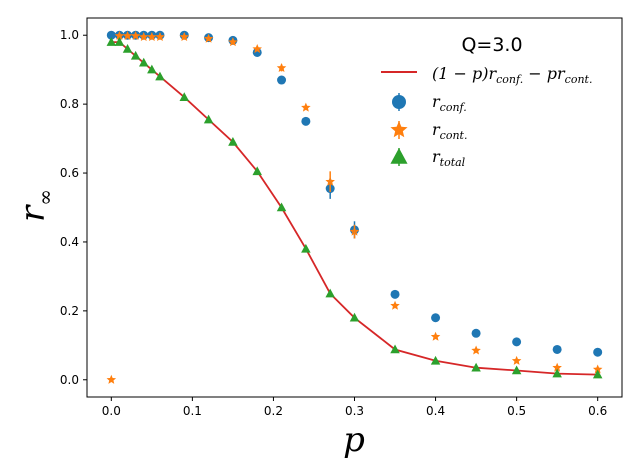 The image size is (640, 474). I want to click on x-tick-label: 0.1, so click(192, 411).